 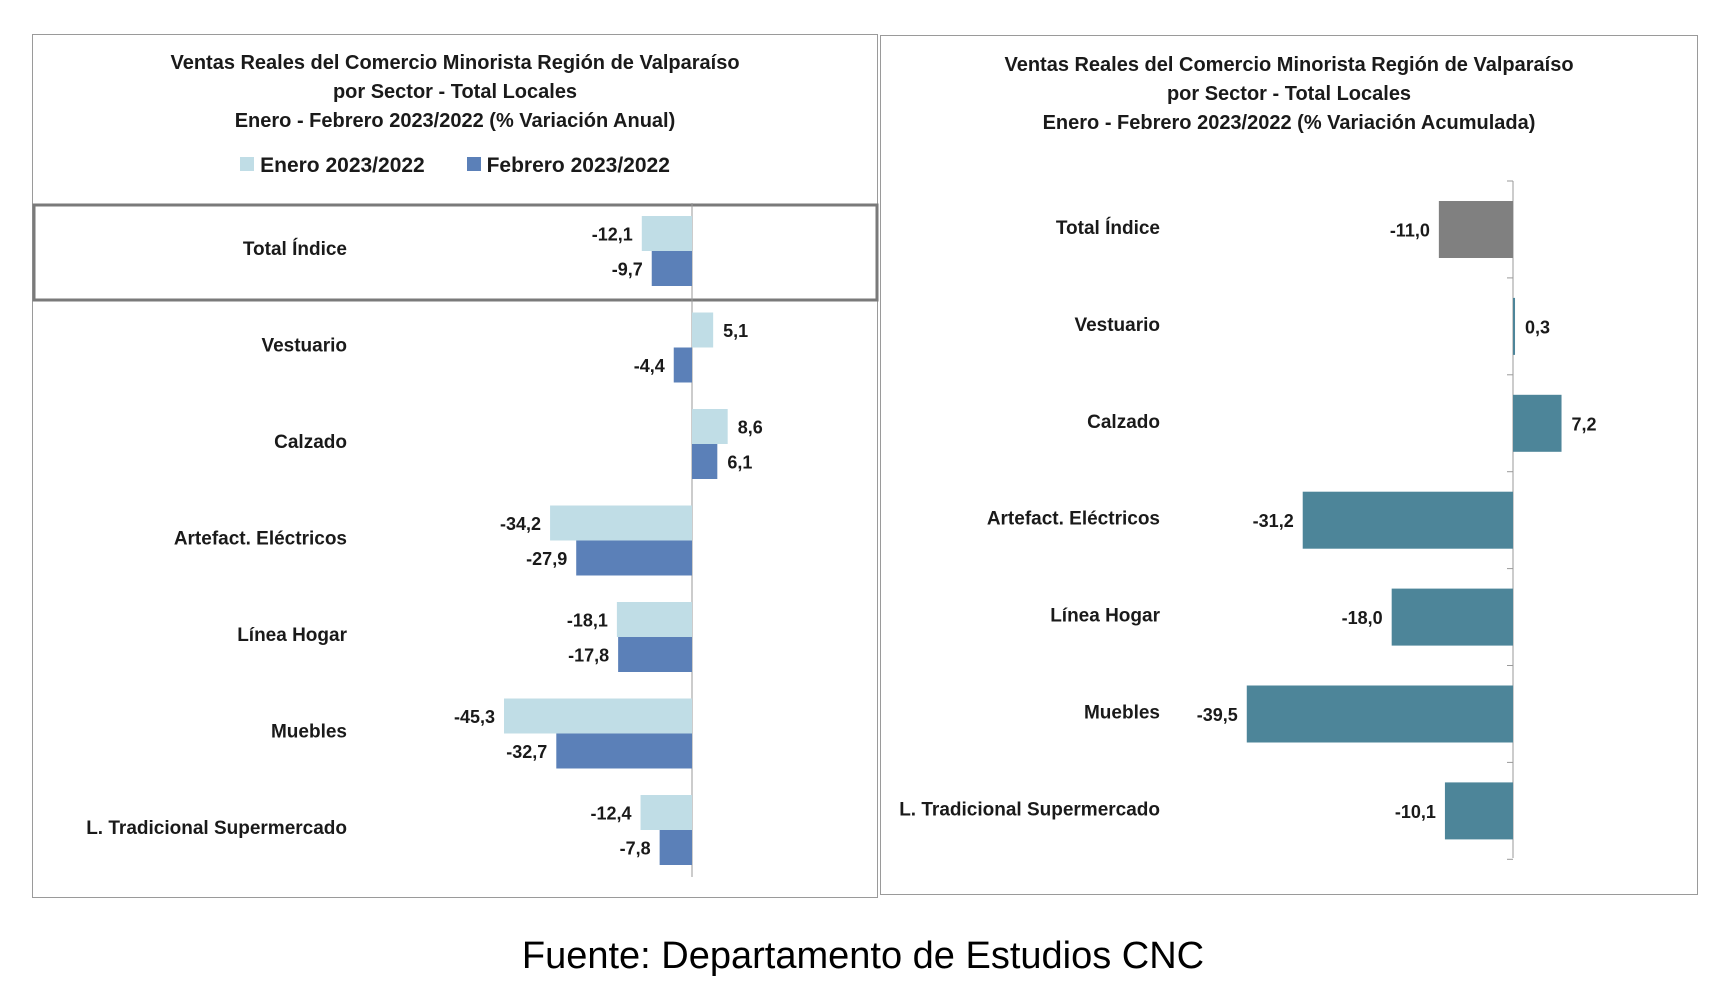 What do you see at coordinates (474, 717) in the screenshot?
I see `data-label-muebles-enero: -45,3` at bounding box center [474, 717].